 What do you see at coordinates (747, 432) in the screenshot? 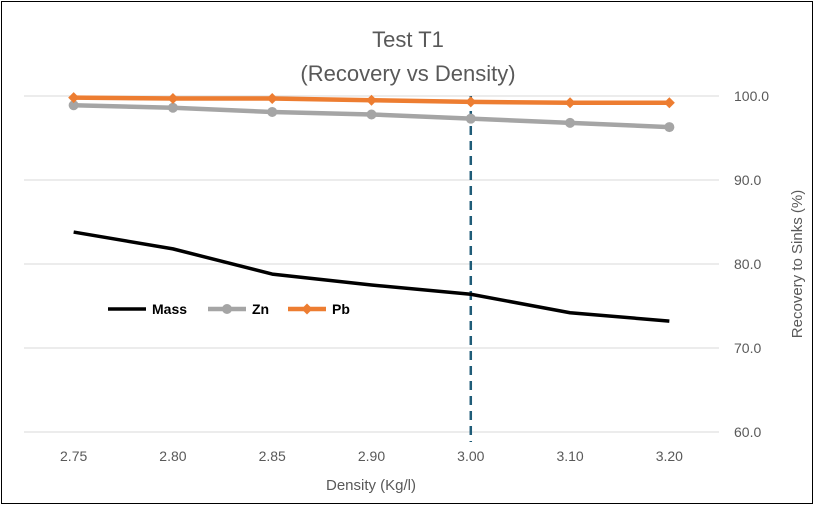
I see `y-tick-label: 60.0` at bounding box center [747, 432].